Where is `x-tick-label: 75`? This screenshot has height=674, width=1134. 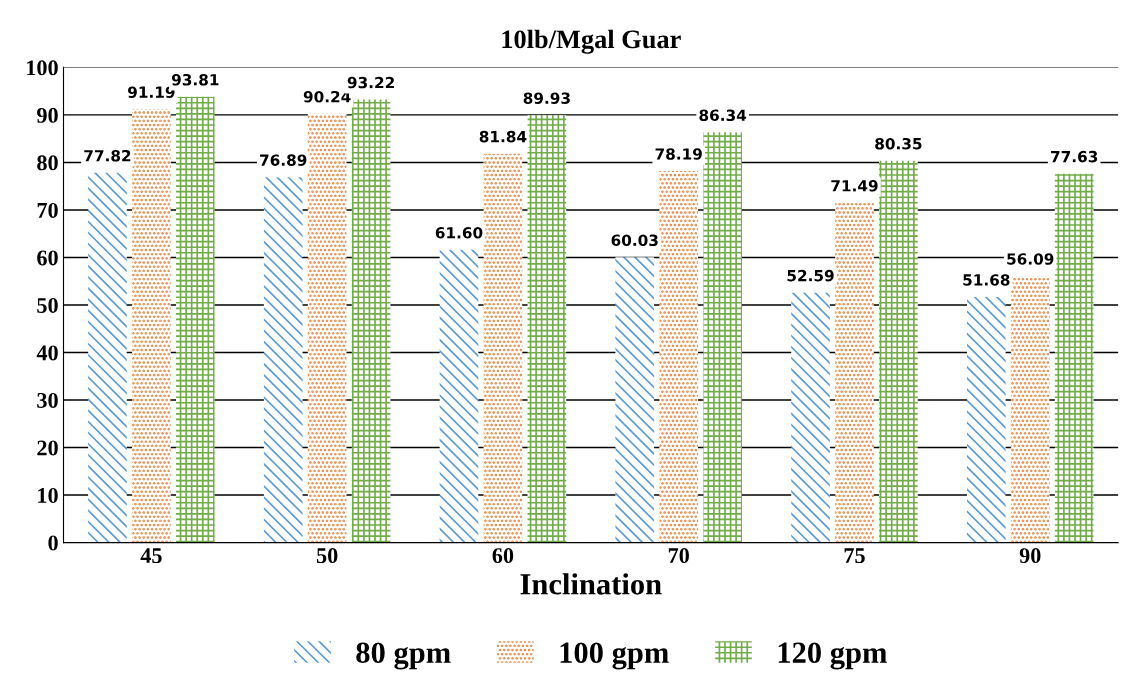
x-tick-label: 75 is located at coordinates (854, 556).